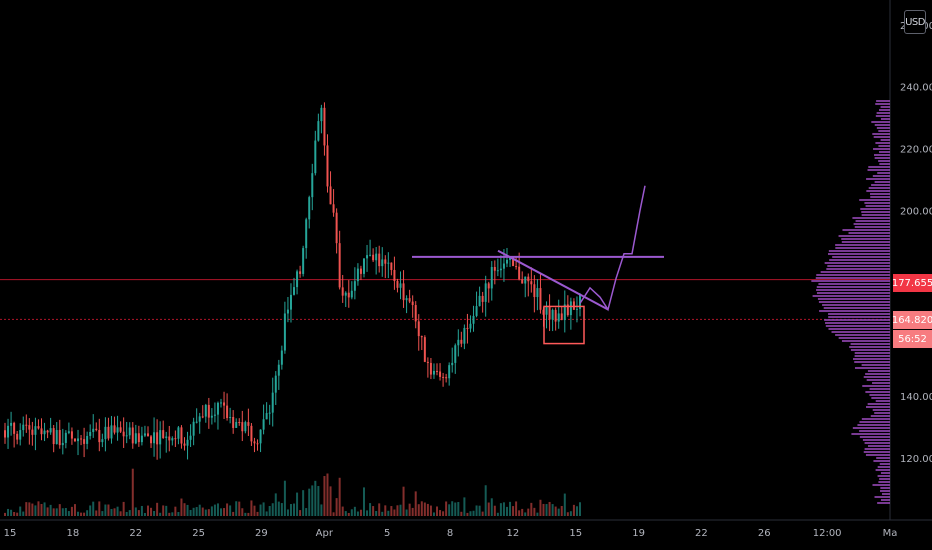 This screenshot has height=550, width=932. What do you see at coordinates (701, 533) in the screenshot?
I see `time-tick-label: 22` at bounding box center [701, 533].